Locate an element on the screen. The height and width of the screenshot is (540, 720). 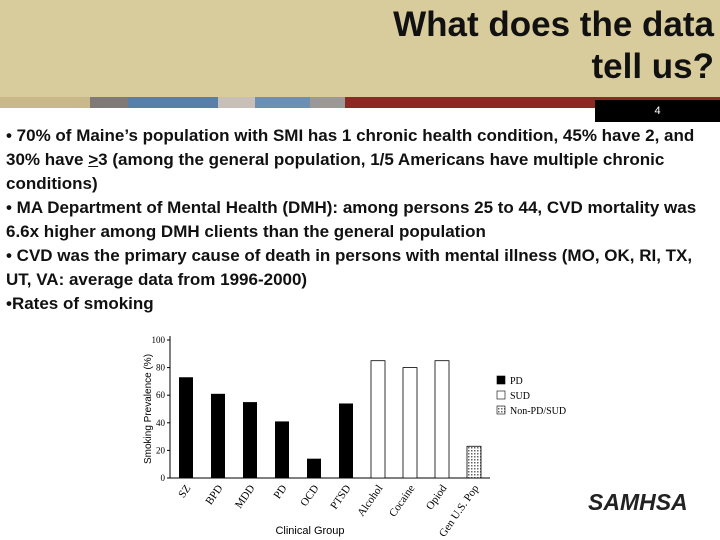
title-line: tell us? is located at coordinates (652, 66).